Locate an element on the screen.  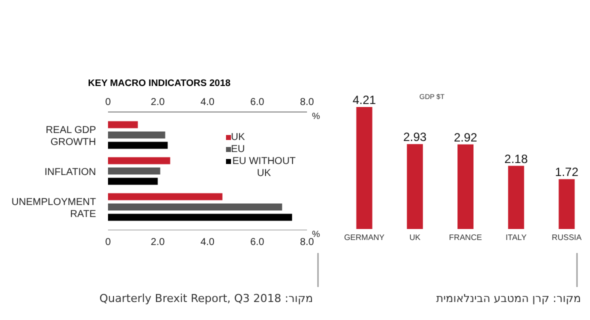
x2-tick-label: 0 is located at coordinates (108, 102).